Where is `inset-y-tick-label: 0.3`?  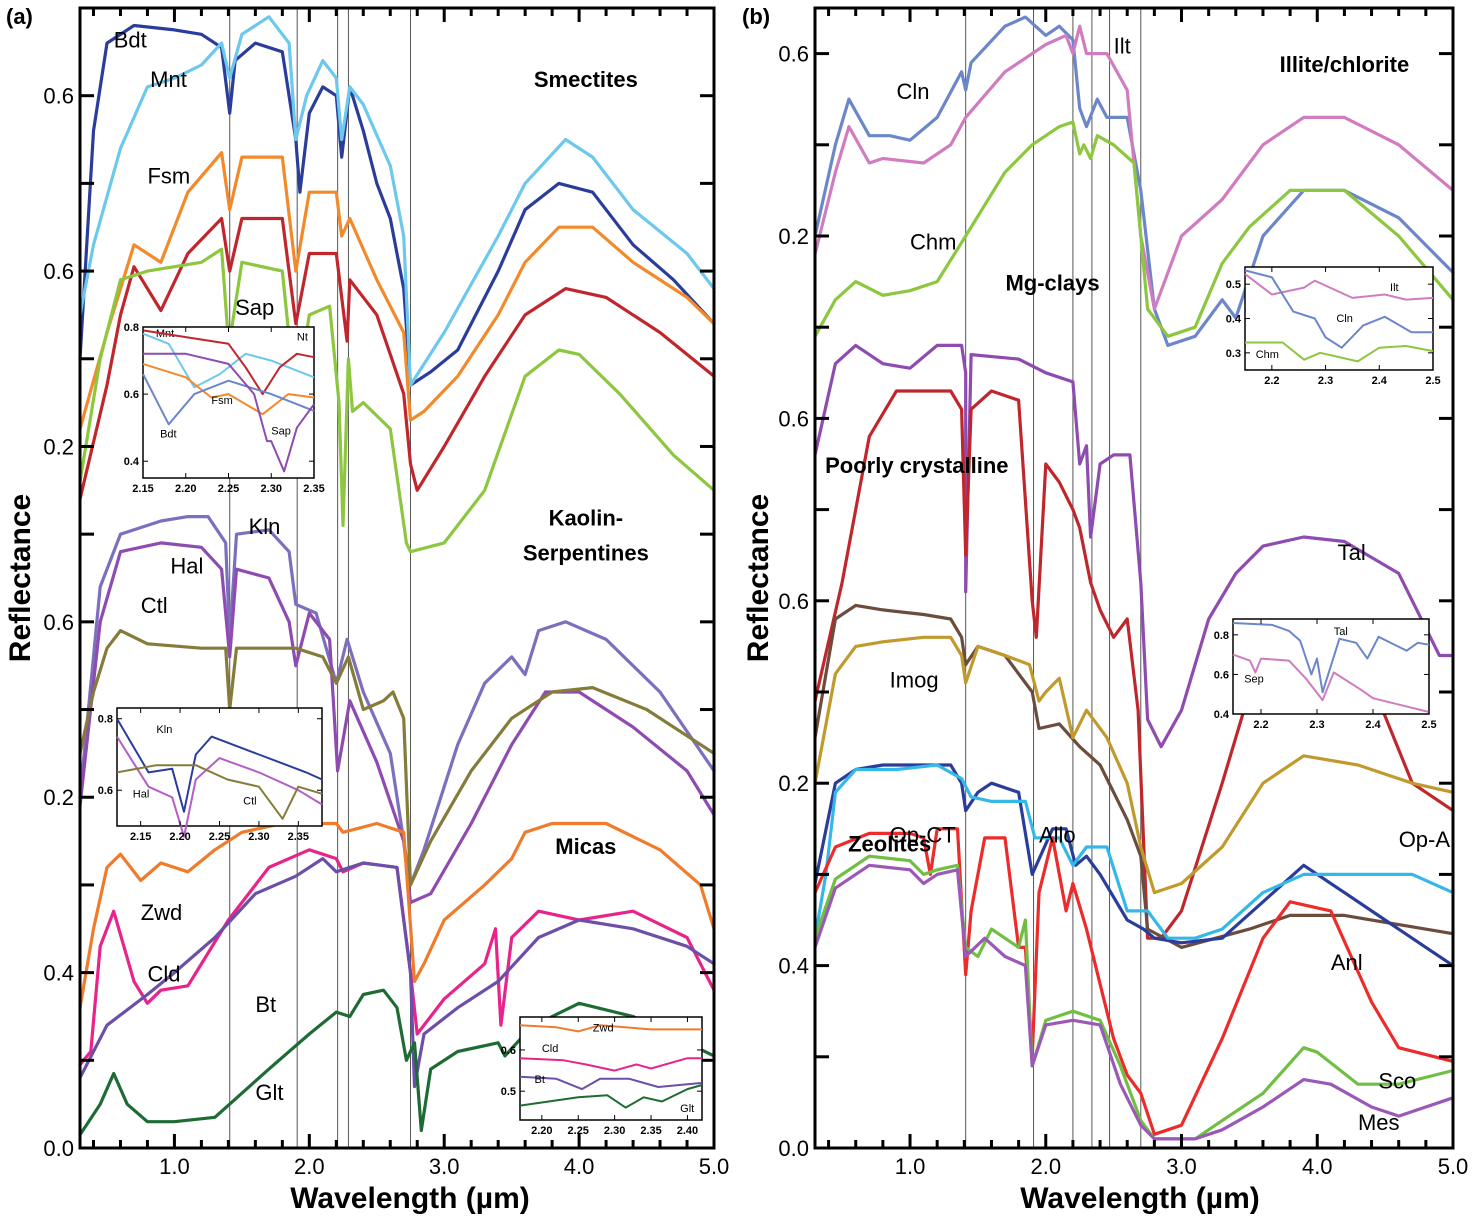
inset-y-tick-label: 0.3 is located at coordinates (1233, 354).